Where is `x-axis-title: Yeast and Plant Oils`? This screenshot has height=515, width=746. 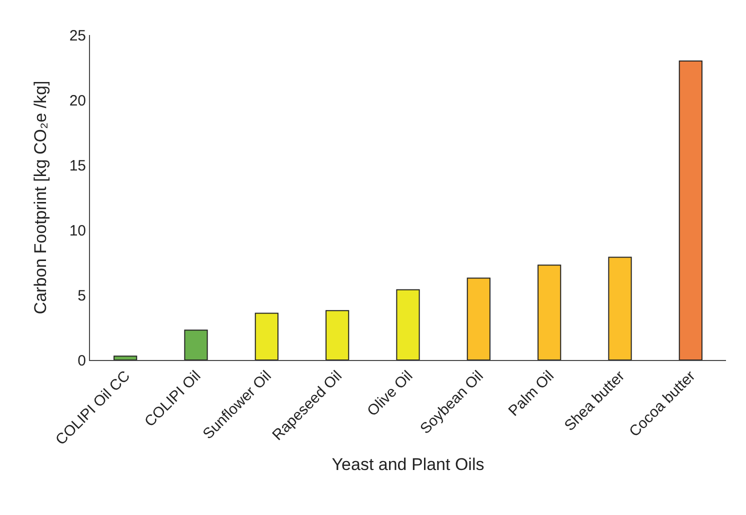
x-axis-title: Yeast and Plant Oils is located at coordinates (408, 464).